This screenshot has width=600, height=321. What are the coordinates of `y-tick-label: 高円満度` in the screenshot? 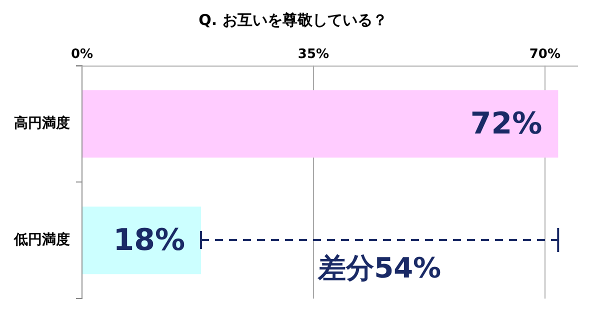 It's located at (42, 123).